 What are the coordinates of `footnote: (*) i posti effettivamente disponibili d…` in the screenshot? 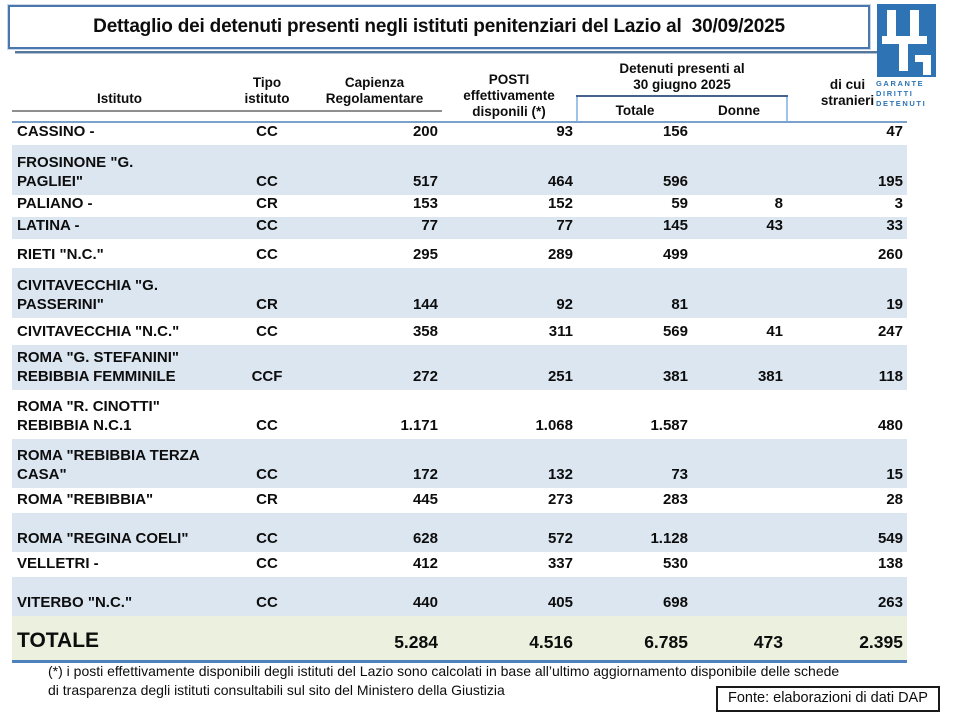 It's located at (444, 680).